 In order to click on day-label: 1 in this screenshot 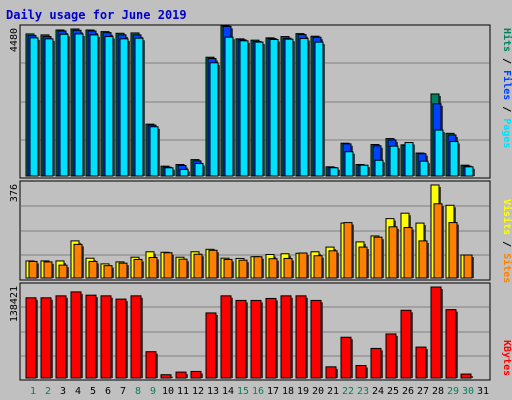, I will do `click(33, 391)`.